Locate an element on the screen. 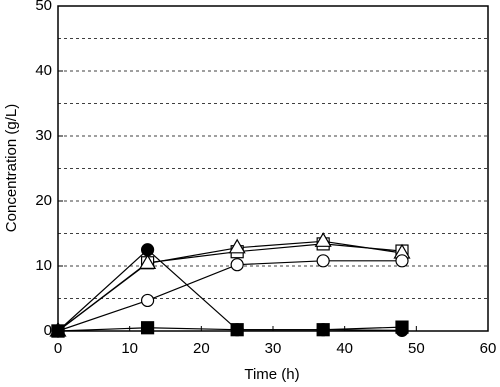 Image resolution: width=500 pixels, height=387 pixels. y-tick-label: 40 is located at coordinates (43, 70).